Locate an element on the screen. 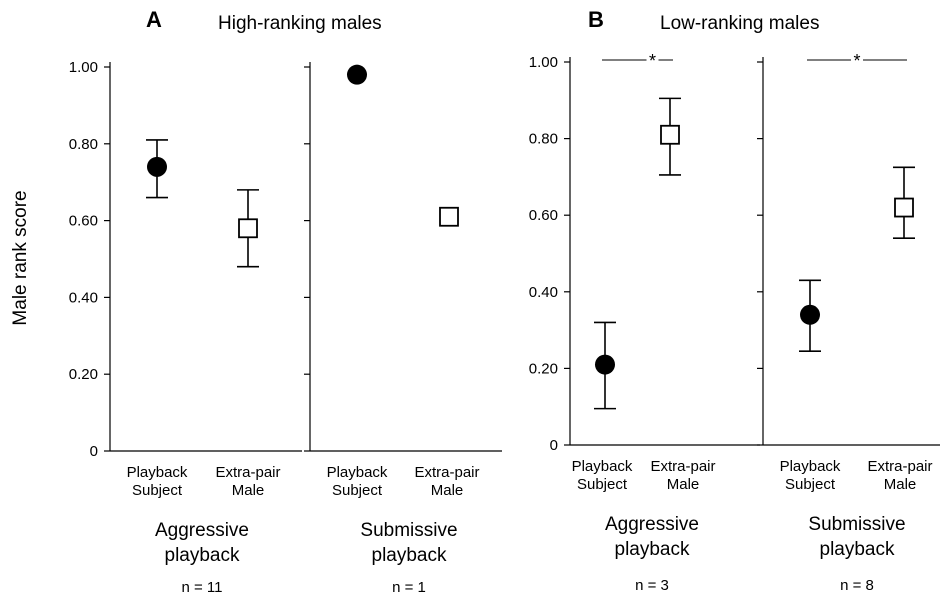 This screenshot has height=595, width=941. y-axis-label: Male rank score is located at coordinates (20, 257).